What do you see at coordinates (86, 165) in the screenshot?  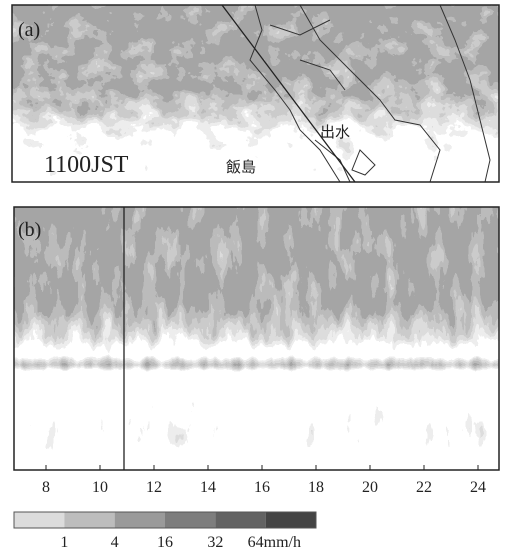 I see `time-label: 1100JST` at bounding box center [86, 165].